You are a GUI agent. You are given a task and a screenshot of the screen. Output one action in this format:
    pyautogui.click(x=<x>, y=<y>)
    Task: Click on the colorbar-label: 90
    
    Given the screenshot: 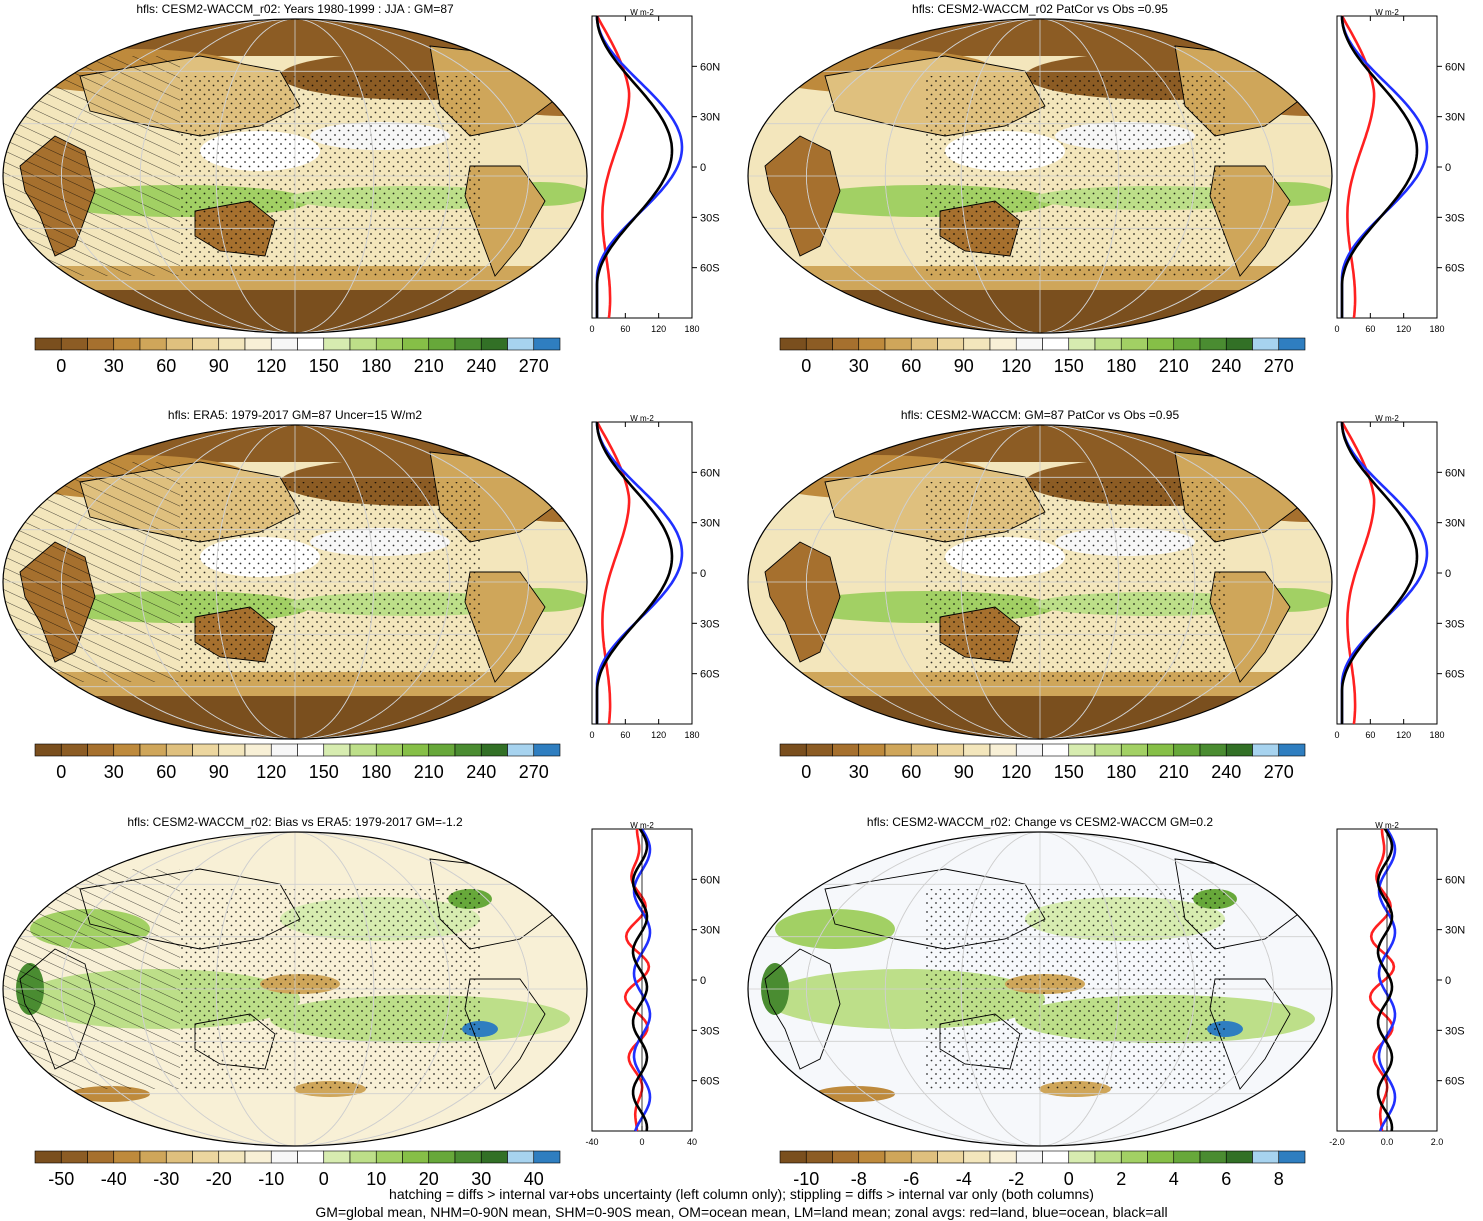 What is the action you would take?
    pyautogui.click(x=964, y=366)
    